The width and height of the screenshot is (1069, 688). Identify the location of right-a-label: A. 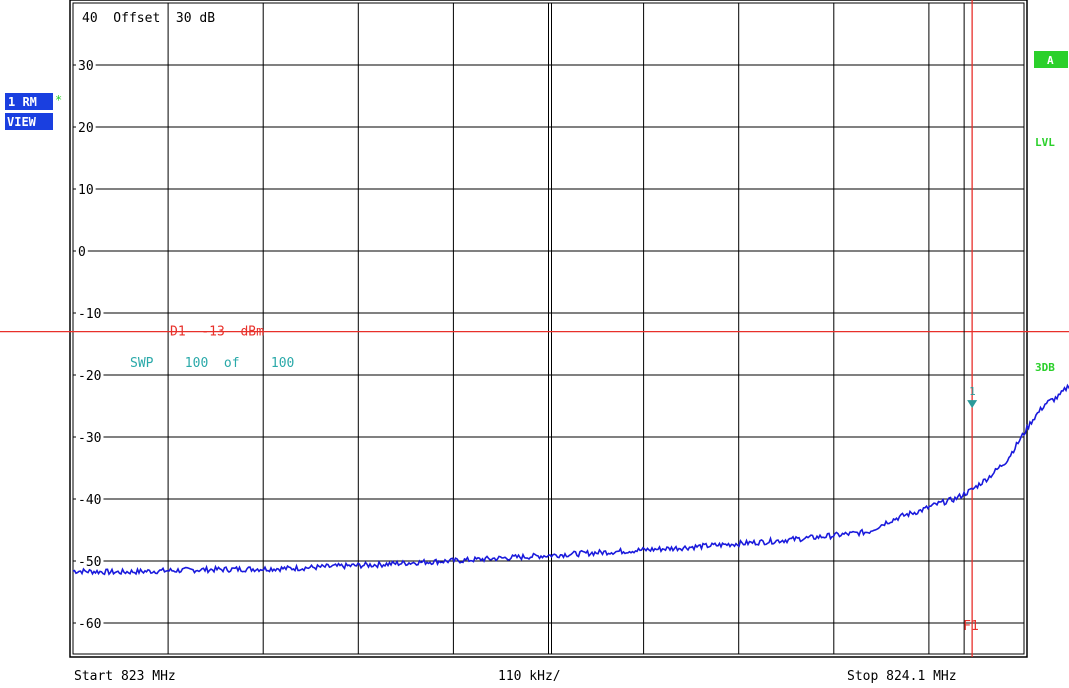
(1050, 60).